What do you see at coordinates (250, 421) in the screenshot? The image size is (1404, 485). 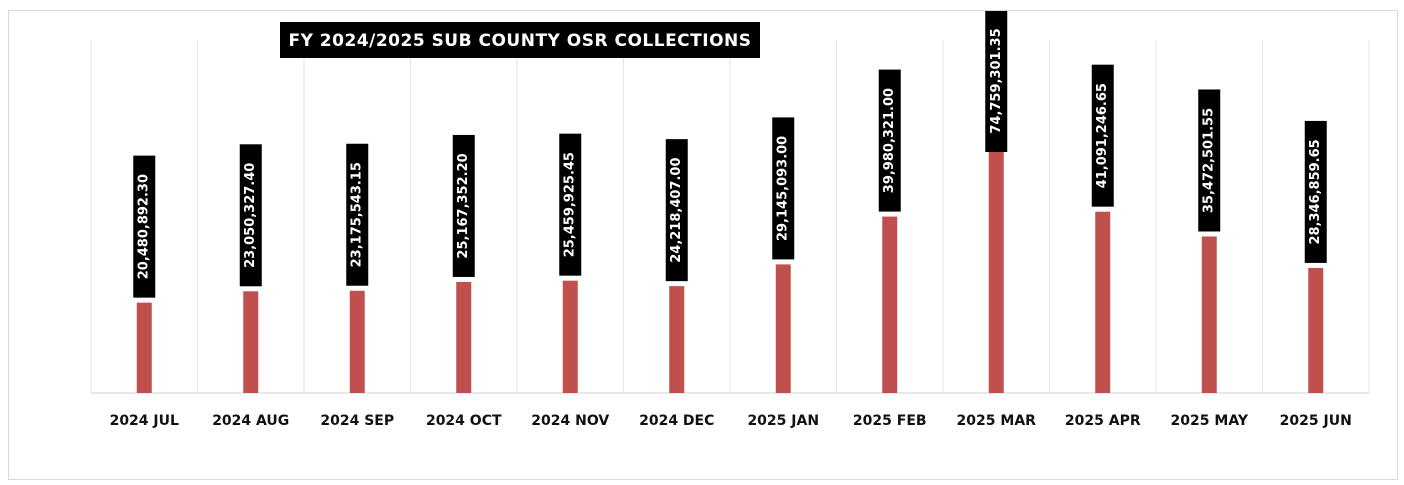 I see `x-tick-label: 2024 AUG` at bounding box center [250, 421].